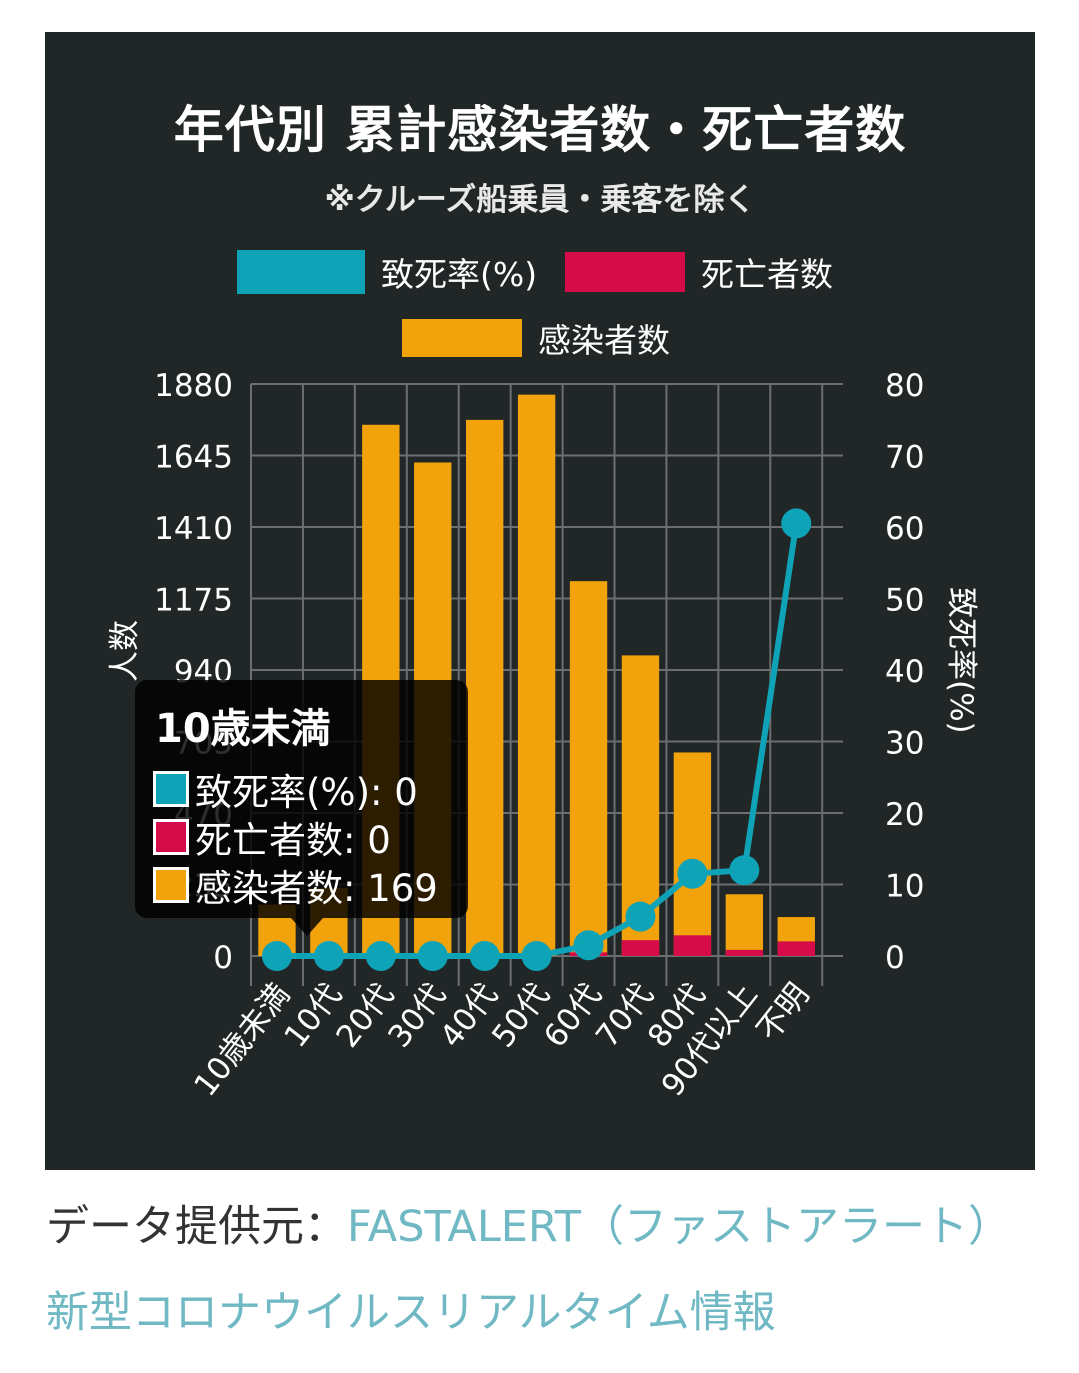 Image resolution: width=1079 pixels, height=1373 pixels. Describe the element at coordinates (528, 1270) in the screenshot. I see `source-link: FASTALERT（ファストアラート）新型コロナウイルスリアルタイム情報` at that location.